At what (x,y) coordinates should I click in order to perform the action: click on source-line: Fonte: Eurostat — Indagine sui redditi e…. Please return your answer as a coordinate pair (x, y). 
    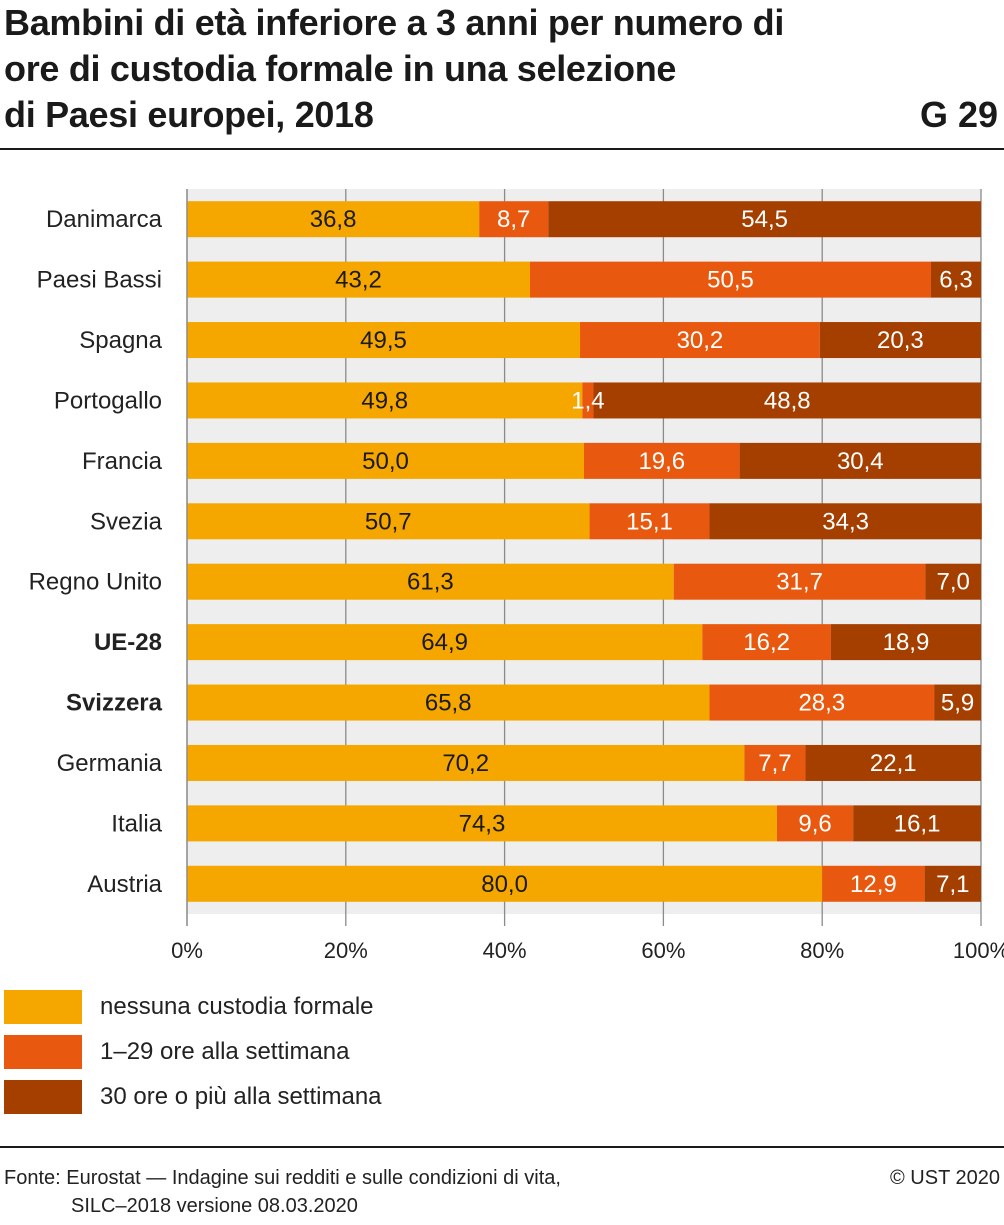
    Looking at the image, I should click on (282, 1178).